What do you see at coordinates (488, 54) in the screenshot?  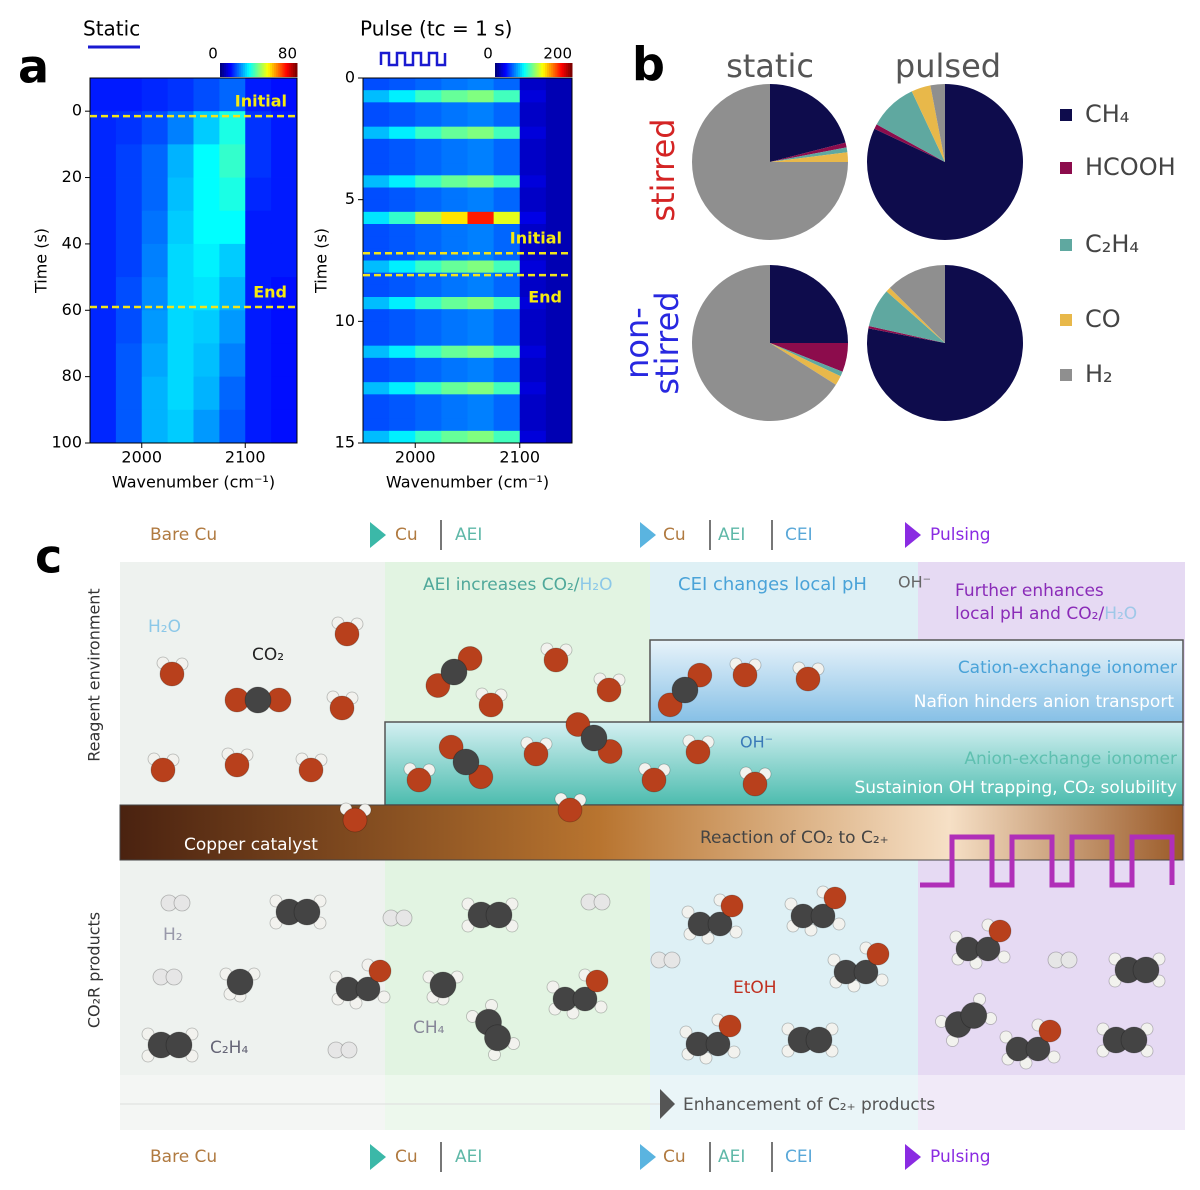 I see `colorbar-label: 0` at bounding box center [488, 54].